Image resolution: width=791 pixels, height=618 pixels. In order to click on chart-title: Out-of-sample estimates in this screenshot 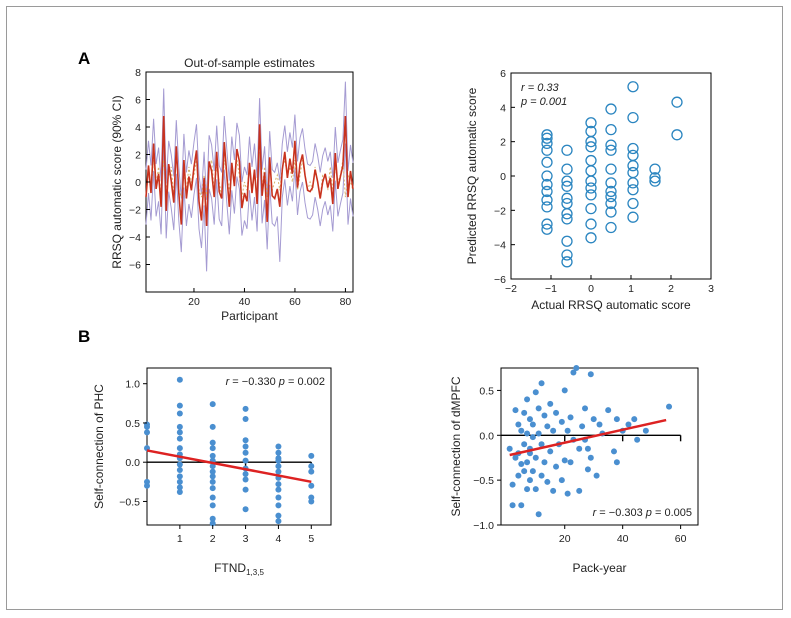, I will do `click(249, 63)`.